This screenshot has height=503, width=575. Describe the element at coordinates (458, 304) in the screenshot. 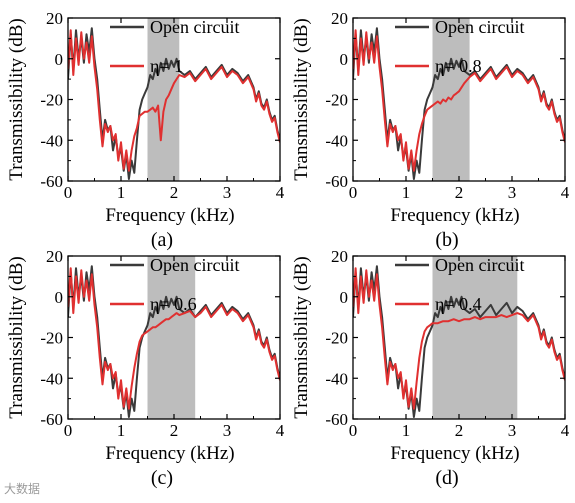

I see `legend-label: η= 0.4` at that location.